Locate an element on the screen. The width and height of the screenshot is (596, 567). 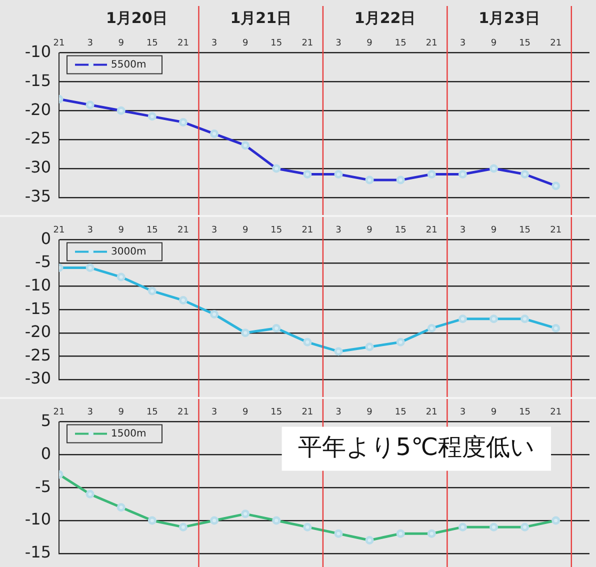
x2-tick-label: 1月20日 is located at coordinates (137, 17).